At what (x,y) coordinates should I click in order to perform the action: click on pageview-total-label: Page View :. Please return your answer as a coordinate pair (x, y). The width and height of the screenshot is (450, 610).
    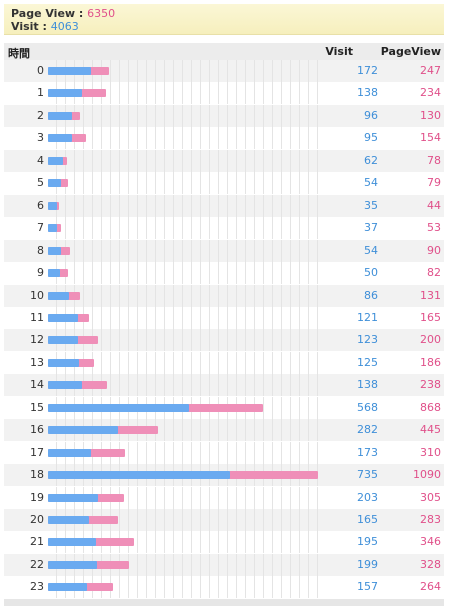
    Looking at the image, I should click on (49, 13).